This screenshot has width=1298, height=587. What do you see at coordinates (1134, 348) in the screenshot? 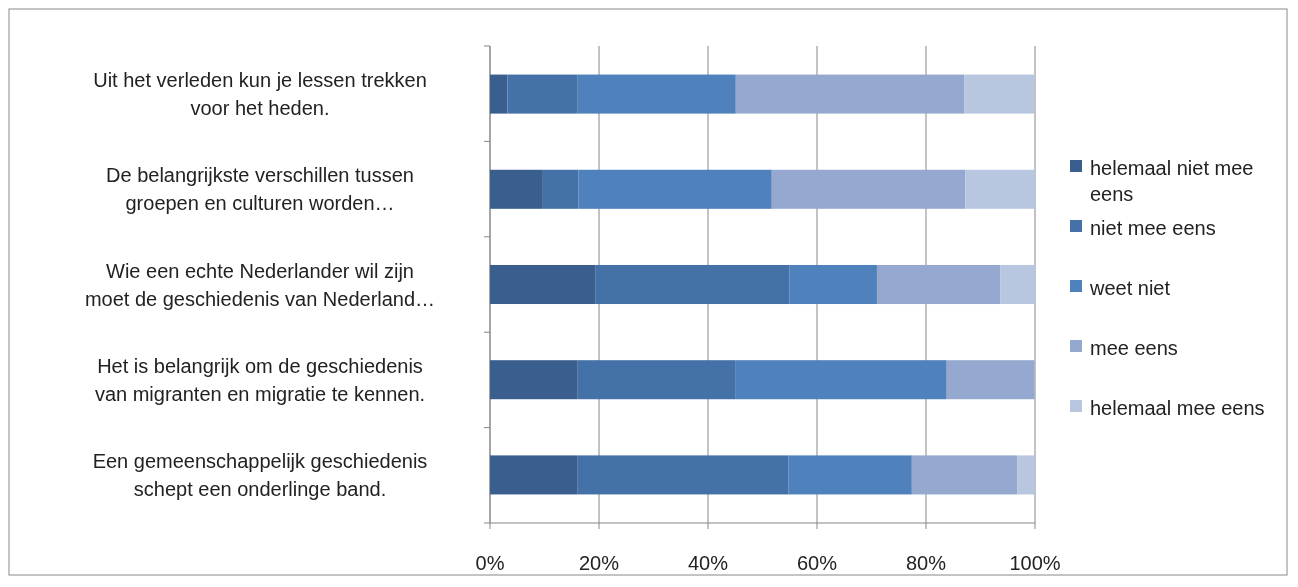
I see `legend-label: mee eens` at bounding box center [1134, 348].